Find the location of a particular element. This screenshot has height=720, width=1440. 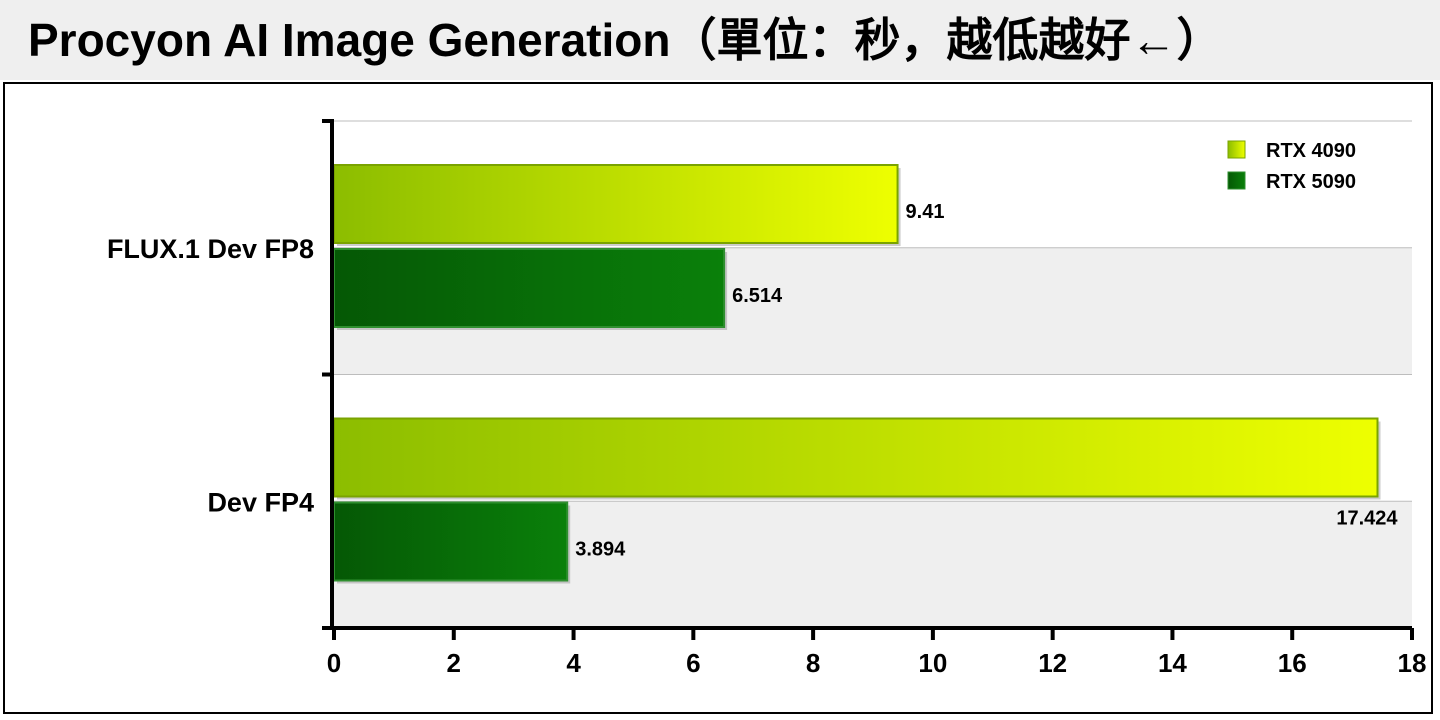

x-tick-label: 0 is located at coordinates (334, 663).